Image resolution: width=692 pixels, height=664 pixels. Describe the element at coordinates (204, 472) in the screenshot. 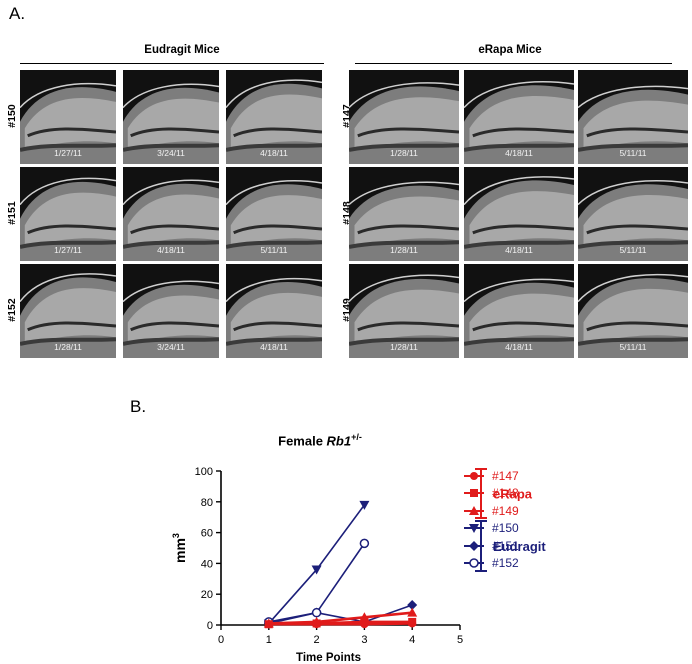

I see `y-tick-label: 100` at that location.